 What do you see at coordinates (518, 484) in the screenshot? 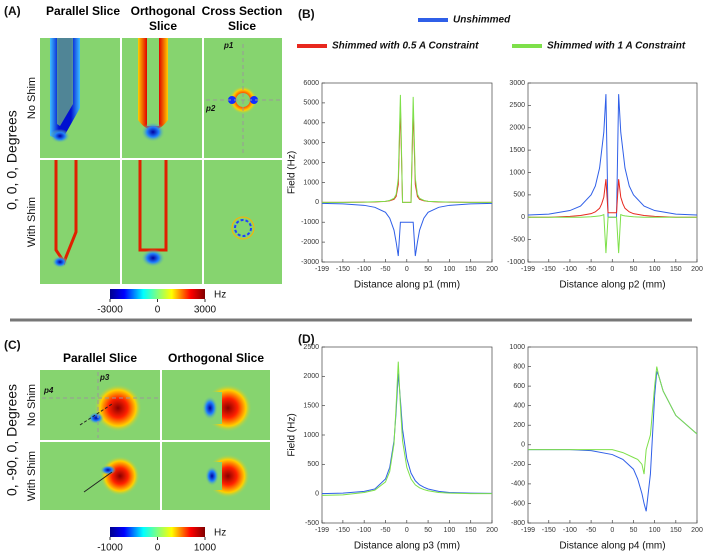
I see `y-tick-label: -400` at bounding box center [518, 484].